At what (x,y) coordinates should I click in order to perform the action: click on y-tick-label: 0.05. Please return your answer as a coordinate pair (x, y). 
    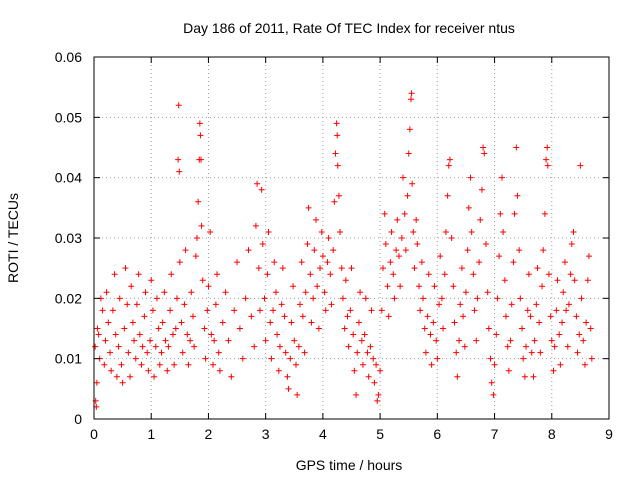
    Looking at the image, I should click on (68, 117).